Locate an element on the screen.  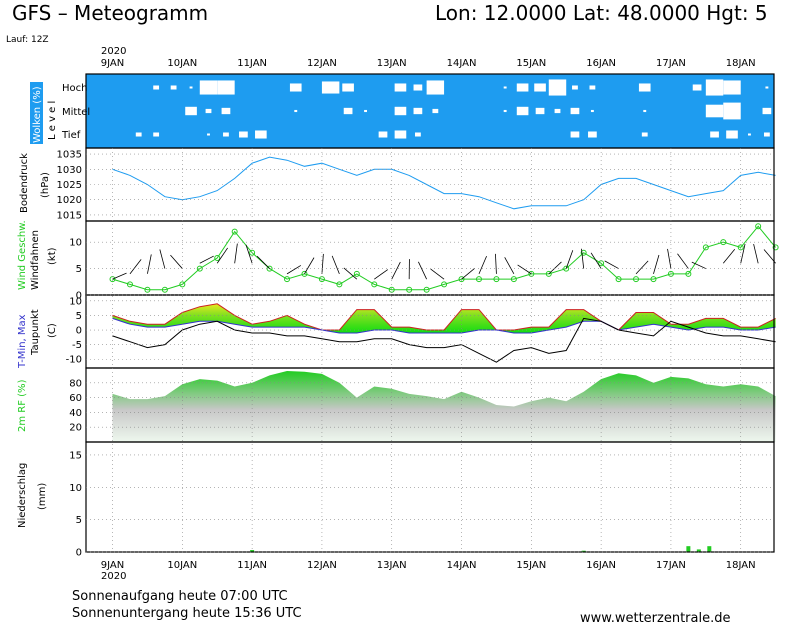
day-label-bottom: 16JAN is located at coordinates (601, 565).